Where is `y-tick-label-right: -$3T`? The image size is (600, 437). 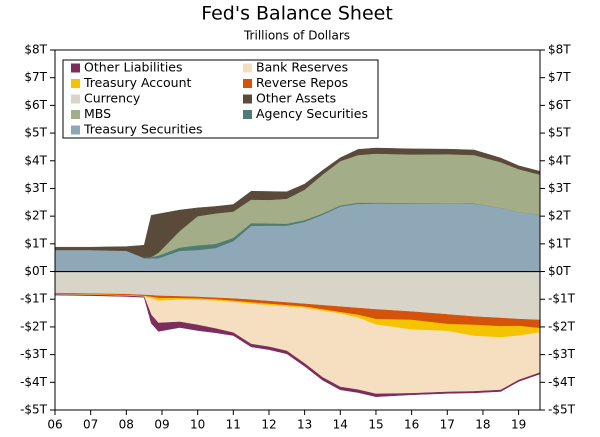 y-tick-label-right: -$3T is located at coordinates (562, 354).